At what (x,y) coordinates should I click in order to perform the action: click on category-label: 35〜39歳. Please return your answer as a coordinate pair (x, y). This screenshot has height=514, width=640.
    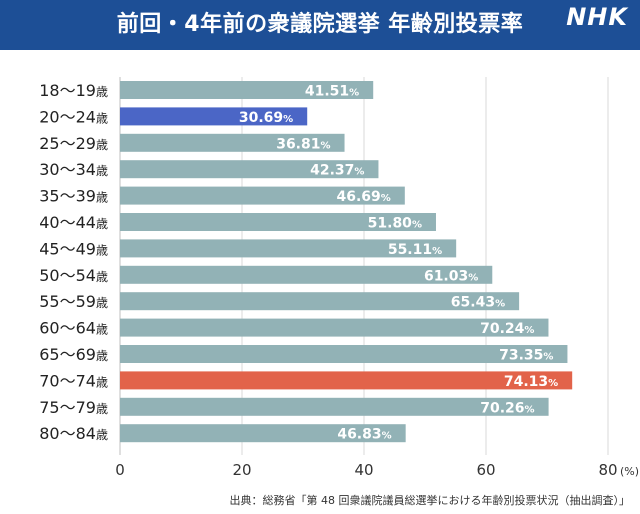
    Looking at the image, I should click on (73, 196).